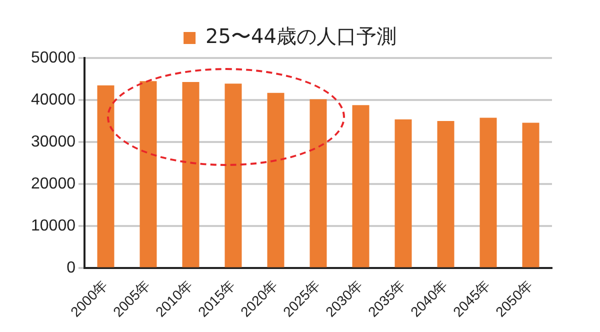  What do you see at coordinates (301, 36) in the screenshot?
I see `legend-label: 25〜44歳の人口予測` at bounding box center [301, 36].